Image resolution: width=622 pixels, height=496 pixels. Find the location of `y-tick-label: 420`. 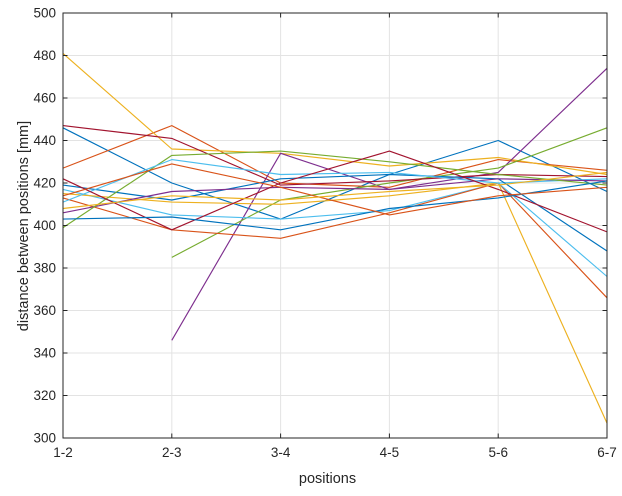

y-tick-label: 420 is located at coordinates (44, 183).